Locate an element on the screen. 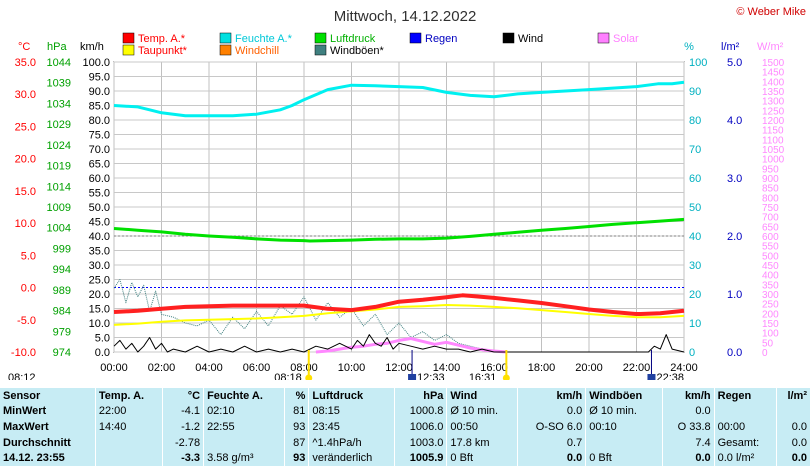 This screenshot has width=810, height=471. humidity-axis-unit: % is located at coordinates (689, 47).